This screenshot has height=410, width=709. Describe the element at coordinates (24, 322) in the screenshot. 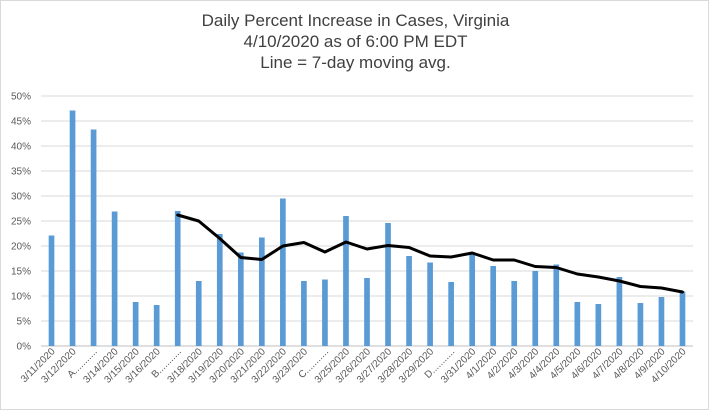

I see `y-tick-label: 5%` at that location.